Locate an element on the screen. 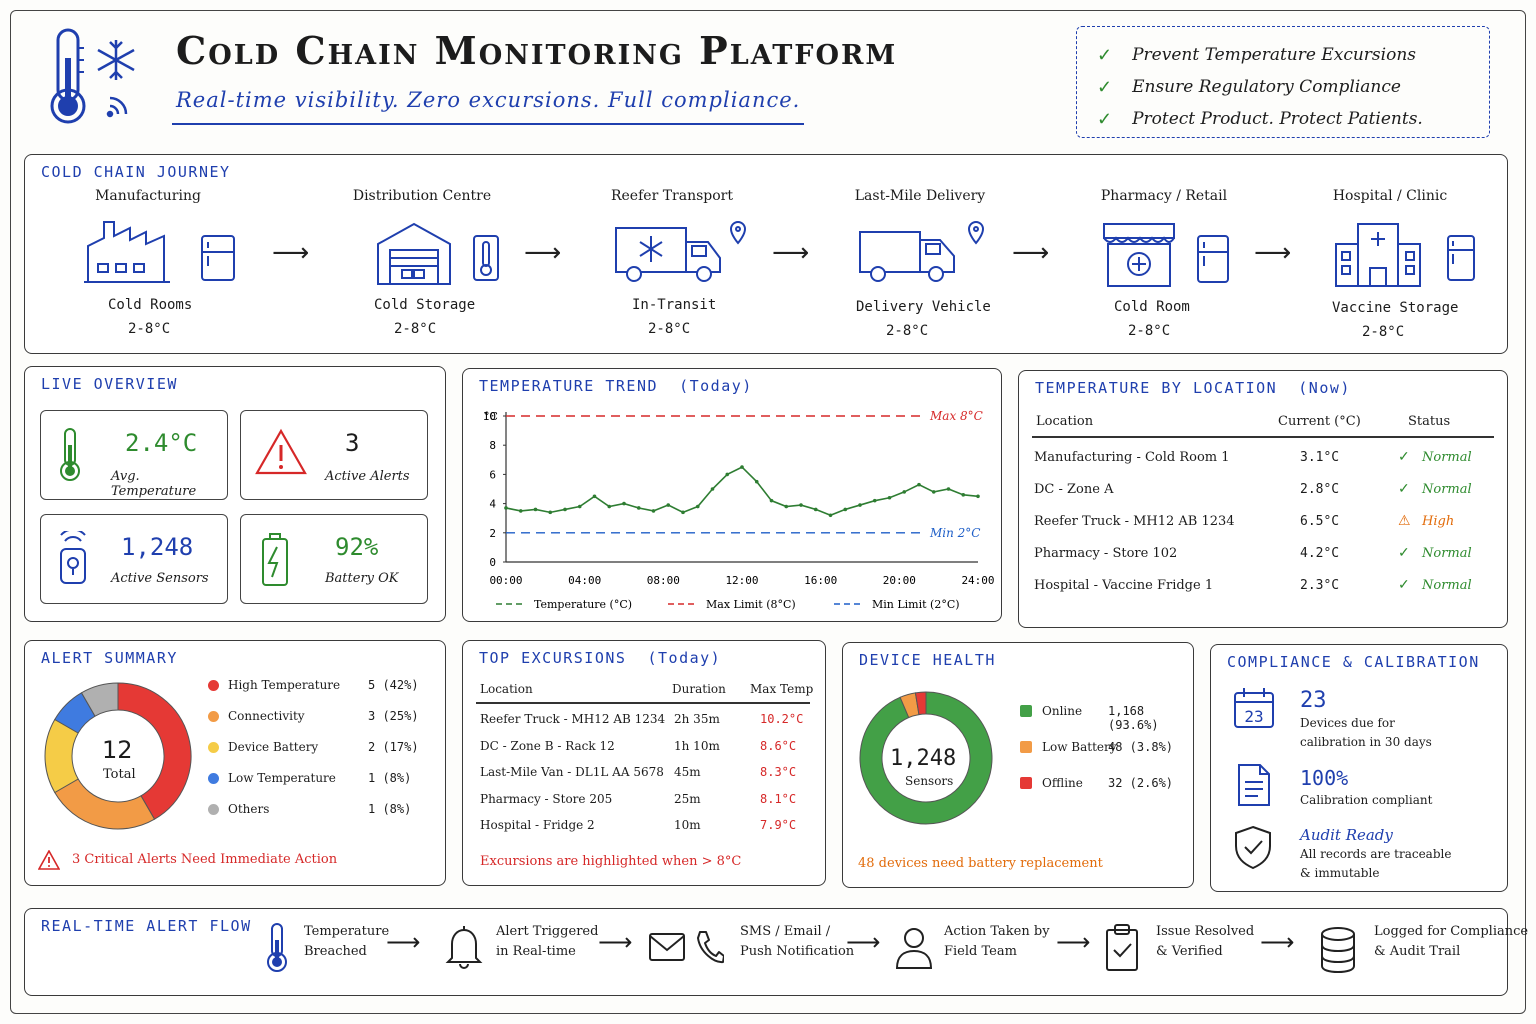 The width and height of the screenshot is (1536, 1024). alert-flow-title: REAL-TIME ALERT FLOW is located at coordinates (146, 926).